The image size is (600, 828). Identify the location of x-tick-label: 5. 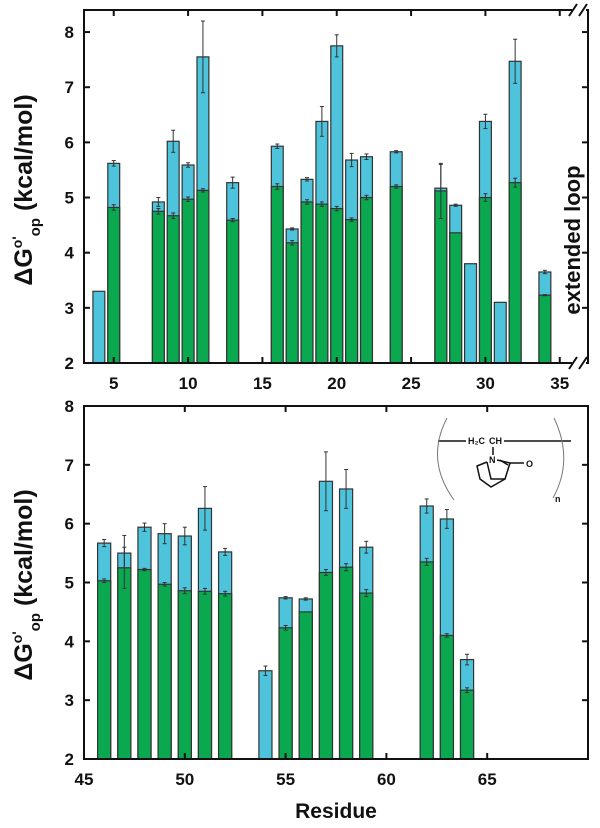
(113, 383).